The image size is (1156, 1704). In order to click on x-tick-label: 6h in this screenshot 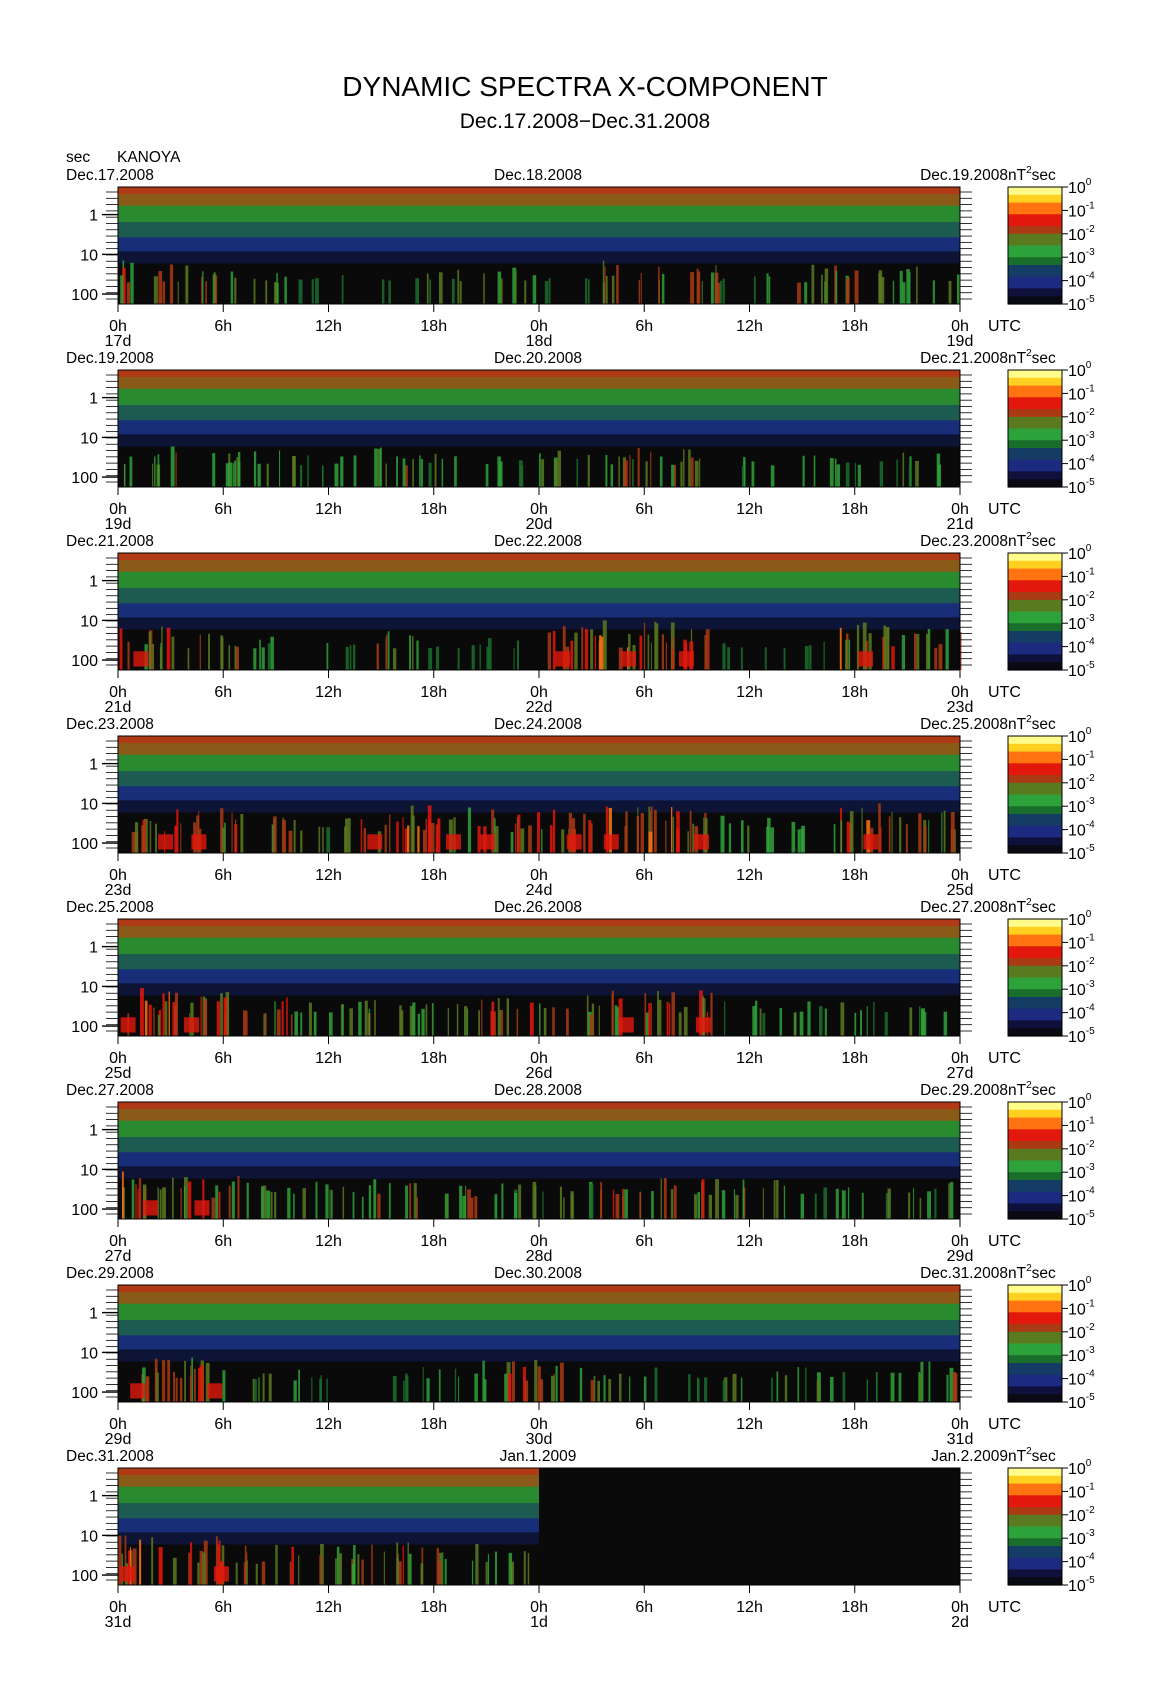, I will do `click(644, 326)`.